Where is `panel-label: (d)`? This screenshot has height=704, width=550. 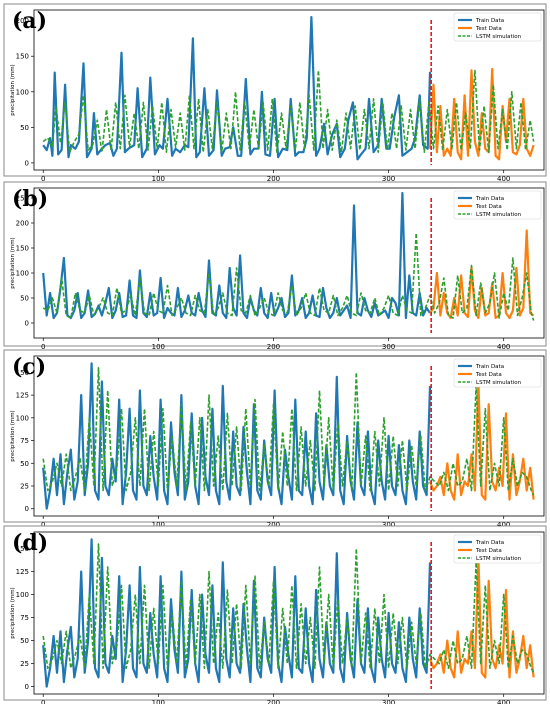 panel-label: (d) is located at coordinates (30, 543).